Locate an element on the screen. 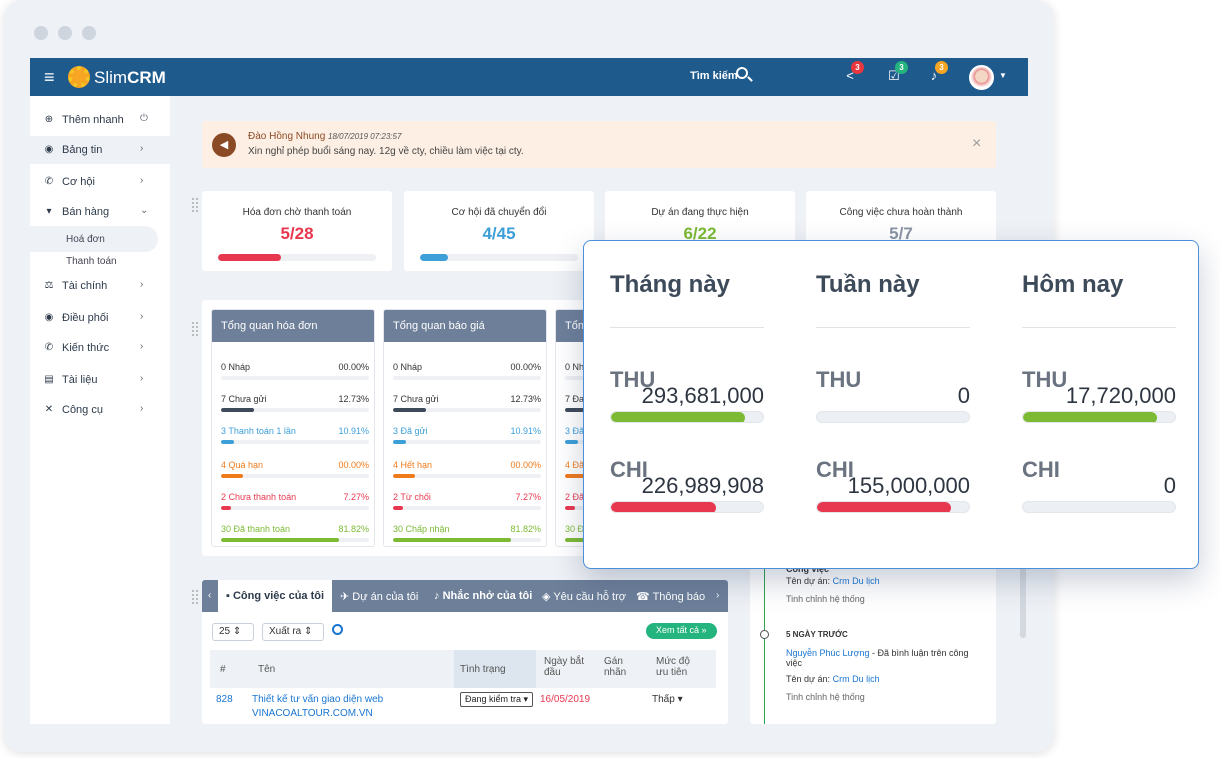 Image resolution: width=1220 pixels, height=758 pixels. overview-row-track is located at coordinates (467, 378).